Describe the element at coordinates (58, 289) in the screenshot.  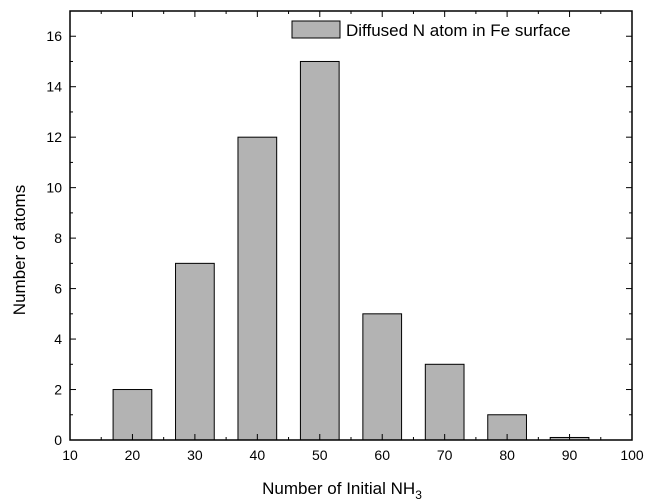
I see `y-tick-label: 6` at that location.